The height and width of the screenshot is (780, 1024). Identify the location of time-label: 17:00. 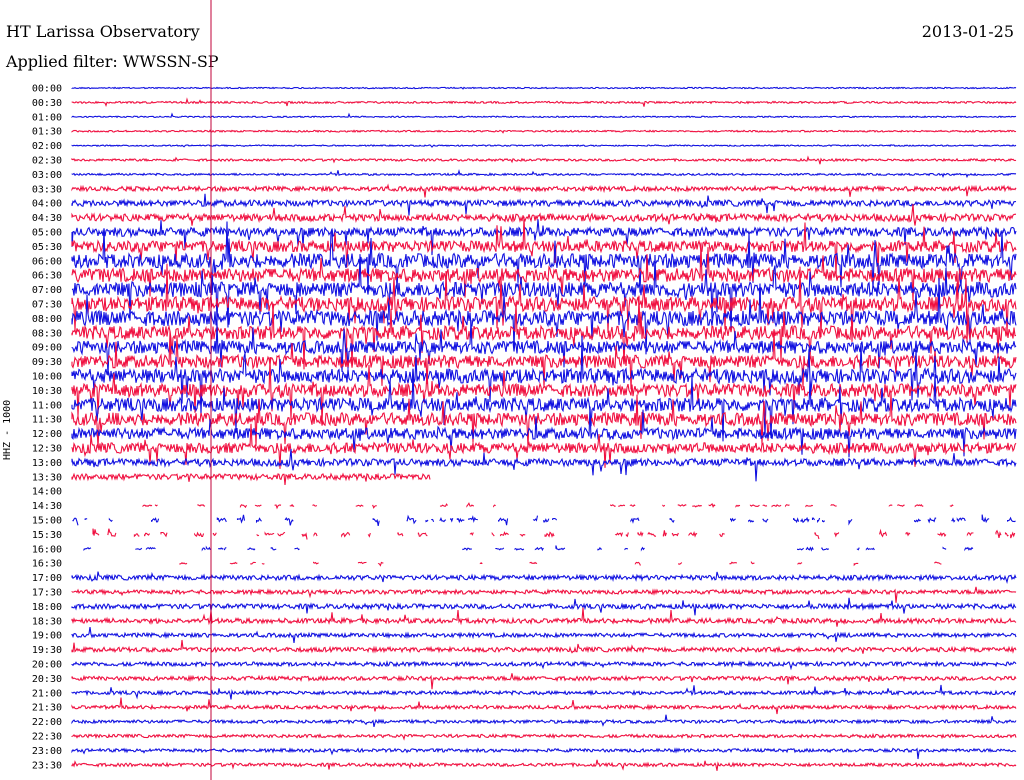
(47, 578).